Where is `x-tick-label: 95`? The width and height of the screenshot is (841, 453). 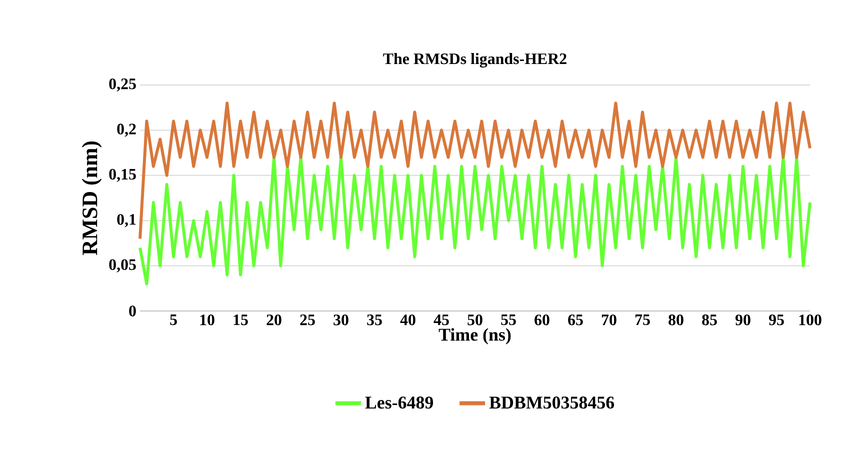
x-tick-label: 95 is located at coordinates (776, 320).